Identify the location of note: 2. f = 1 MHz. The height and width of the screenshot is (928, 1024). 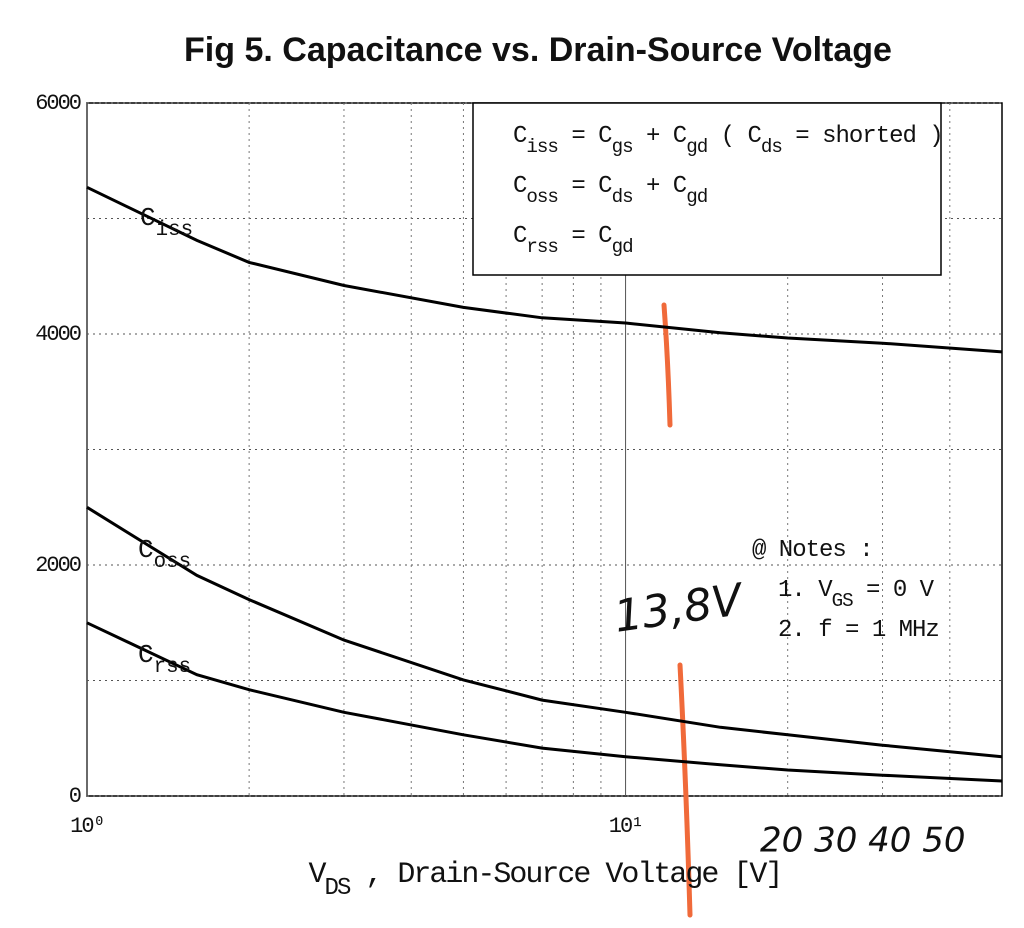
(858, 630).